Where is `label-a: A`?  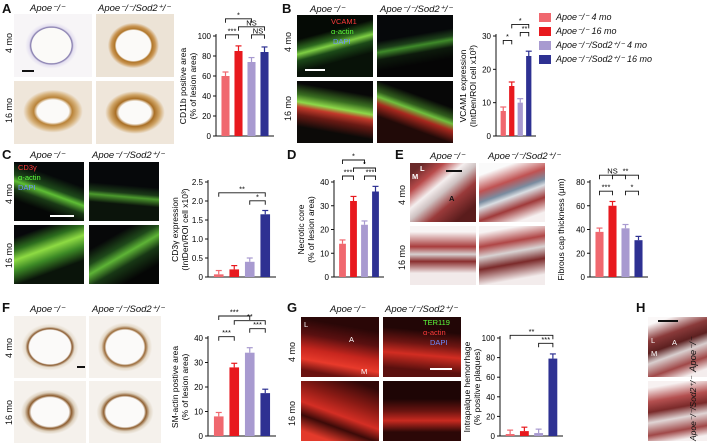 label-a: A is located at coordinates (452, 198).